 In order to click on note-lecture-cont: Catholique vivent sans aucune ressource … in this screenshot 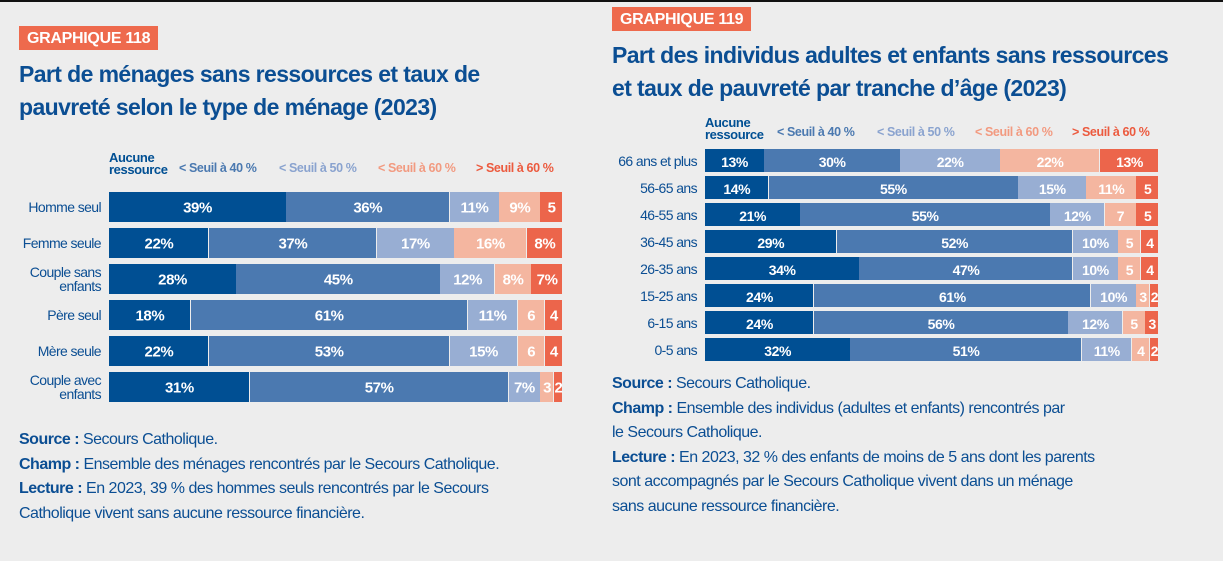, I will do `click(192, 513)`.